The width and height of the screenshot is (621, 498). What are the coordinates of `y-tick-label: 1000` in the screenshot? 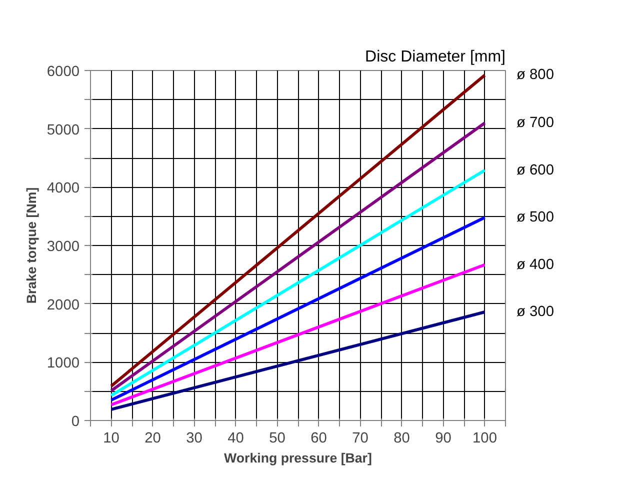 It's located at (63, 364).